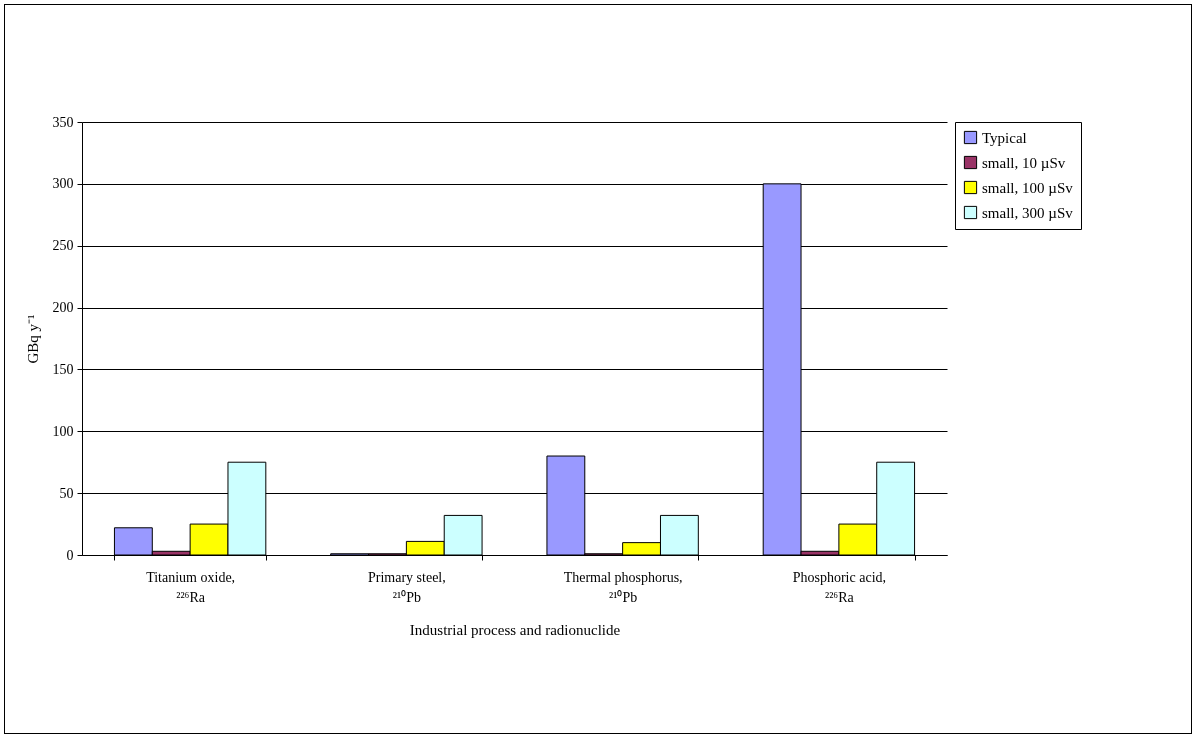  I want to click on x-tick-label: Titanium oxide, ²²⁶Ra, so click(191, 587).